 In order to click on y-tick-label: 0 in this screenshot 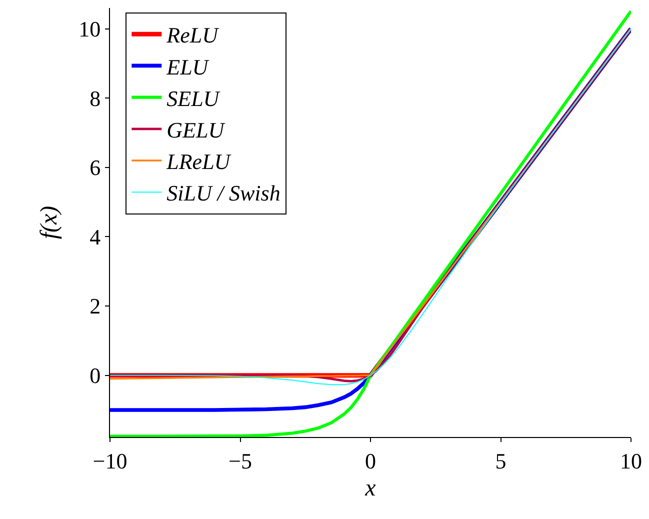, I will do `click(95, 375)`.